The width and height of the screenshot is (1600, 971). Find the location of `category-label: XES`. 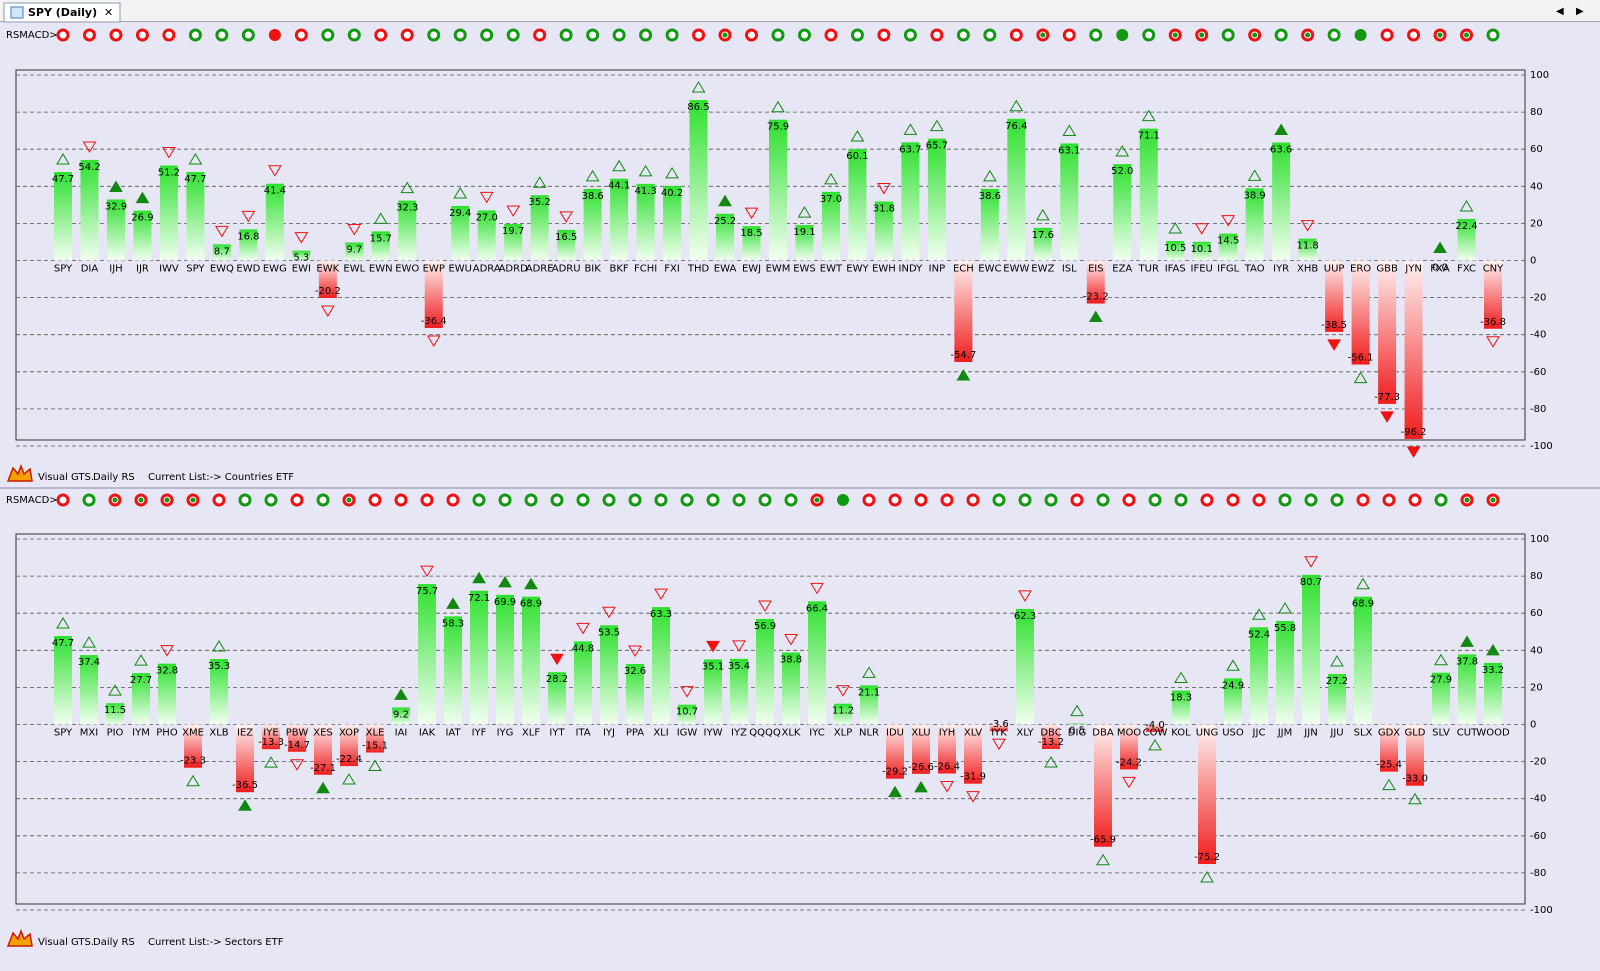

category-label: XES is located at coordinates (323, 733).